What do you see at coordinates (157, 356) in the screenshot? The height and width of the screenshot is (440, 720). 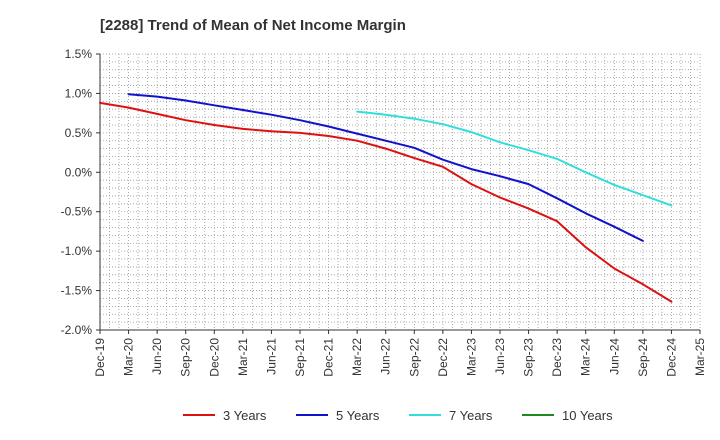 I see `x-tick-label: Jun-20` at bounding box center [157, 356].